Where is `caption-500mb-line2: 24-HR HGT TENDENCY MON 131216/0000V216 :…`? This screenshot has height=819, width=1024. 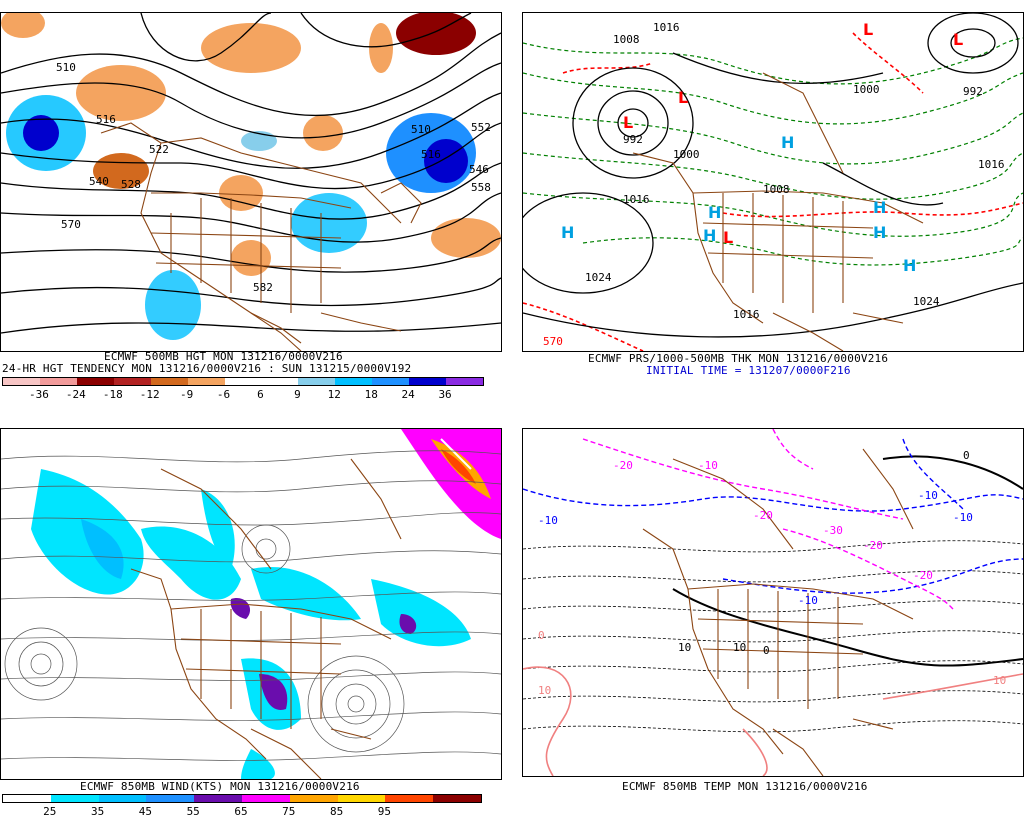 caption-500mb-line2: 24-HR HGT TENDENCY MON 131216/0000V216 :… is located at coordinates (207, 368).